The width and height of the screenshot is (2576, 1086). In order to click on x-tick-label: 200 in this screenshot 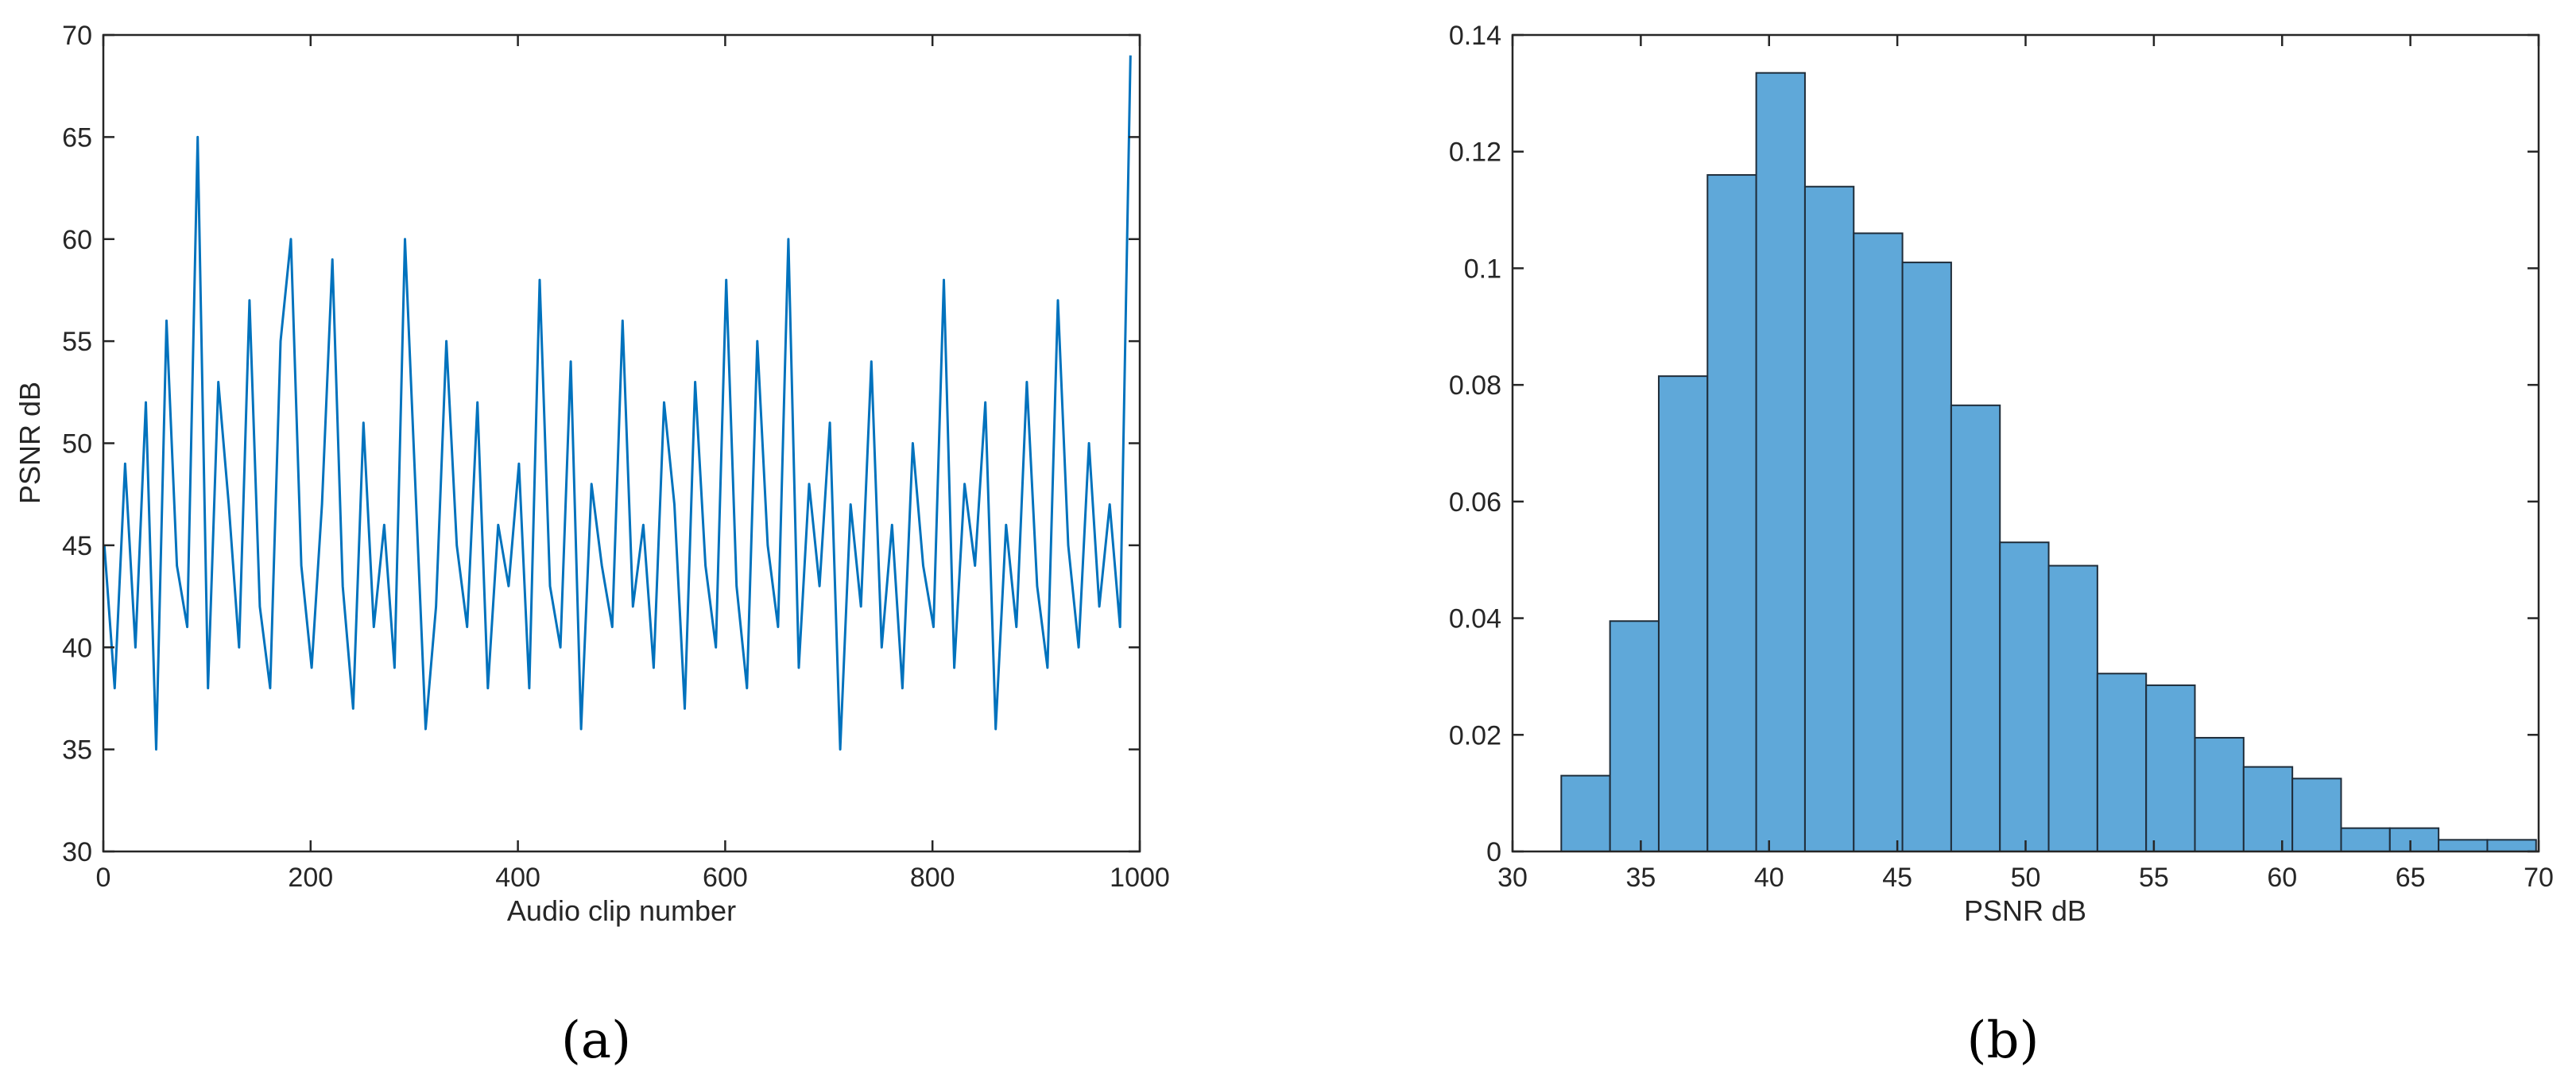, I will do `click(310, 878)`.